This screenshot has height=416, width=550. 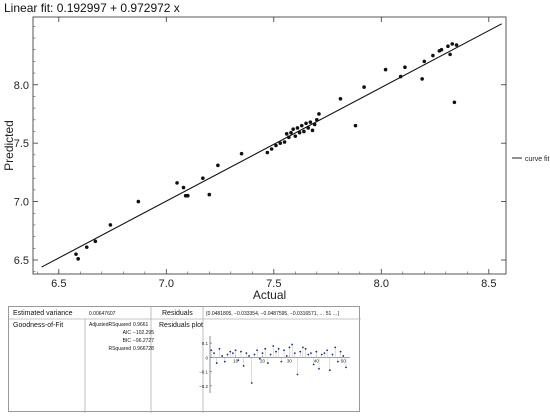 I want to click on x-tick-label: 7.5, so click(x=273, y=284).